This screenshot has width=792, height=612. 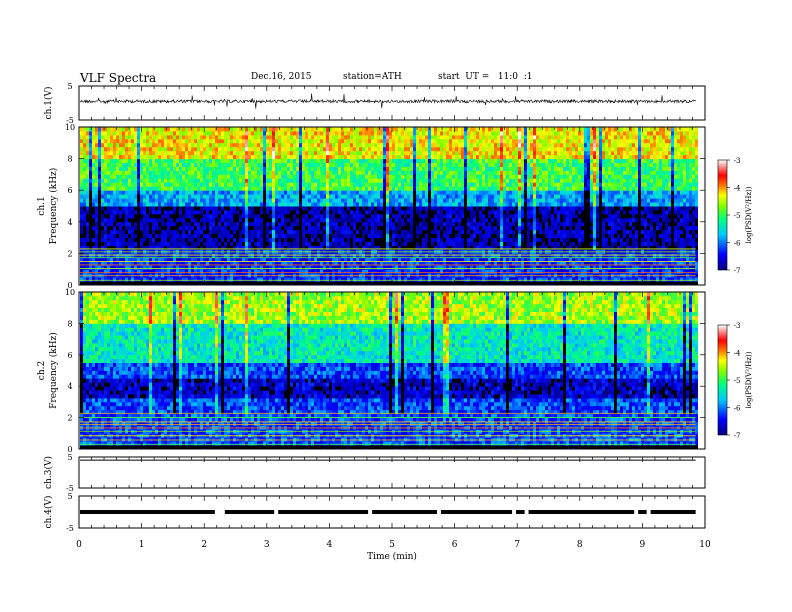 What do you see at coordinates (142, 545) in the screenshot?
I see `x-tick-label: 1` at bounding box center [142, 545].